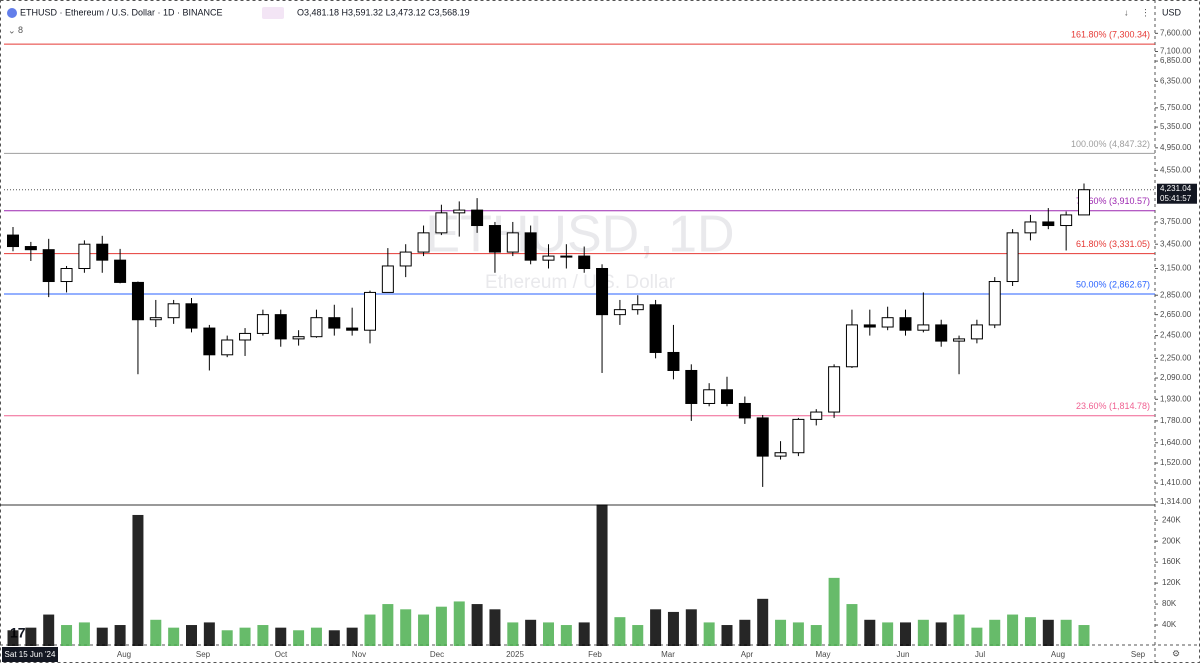 This screenshot has width=1200, height=668. What do you see at coordinates (1176, 268) in the screenshot?
I see `y-tick-label: 3,150.00` at bounding box center [1176, 268].